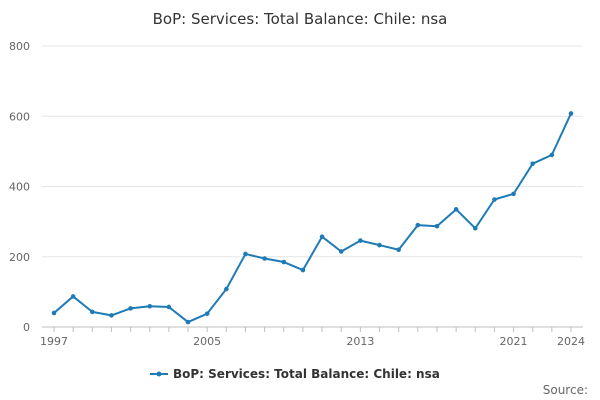  I want to click on data-point-2002, so click(150, 306).